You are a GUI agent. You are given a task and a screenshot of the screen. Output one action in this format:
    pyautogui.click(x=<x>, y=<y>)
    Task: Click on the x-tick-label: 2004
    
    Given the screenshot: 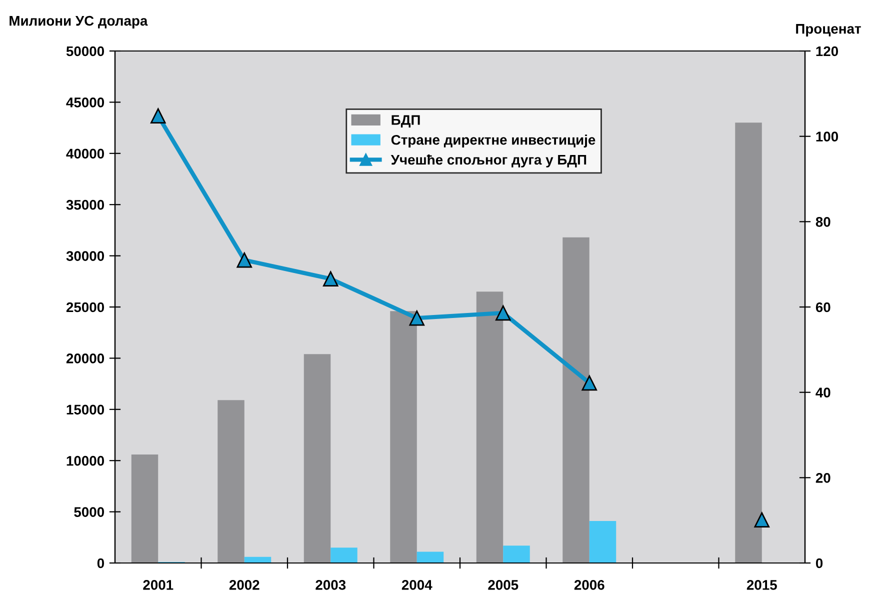 What is the action you would take?
    pyautogui.click(x=417, y=585)
    